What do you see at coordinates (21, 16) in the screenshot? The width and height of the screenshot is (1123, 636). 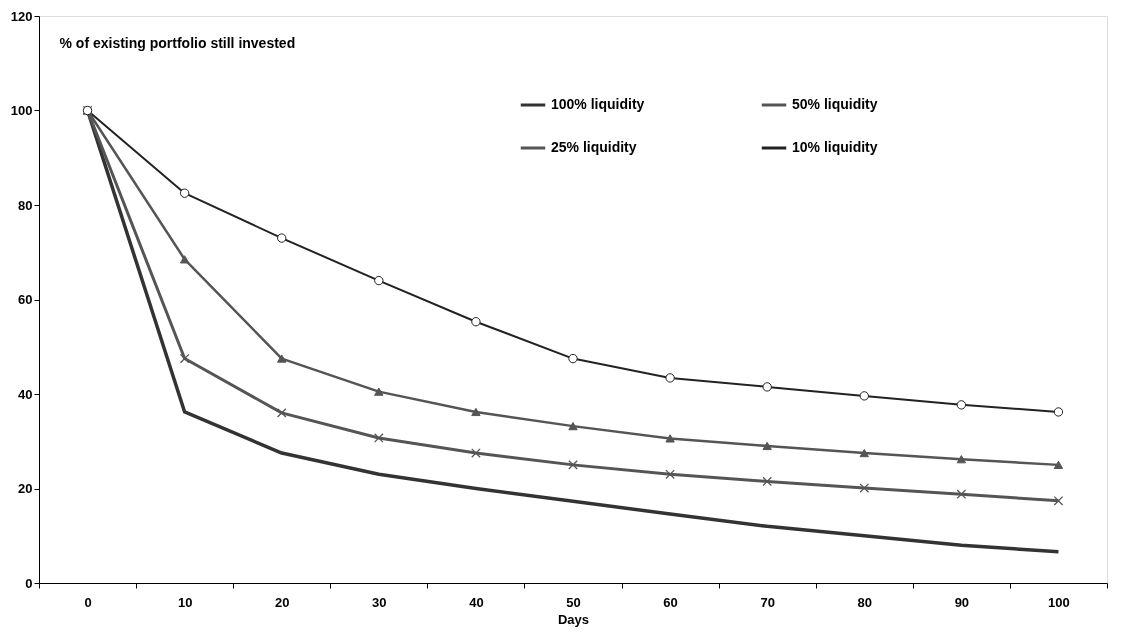 I see `y-tick-label: 120` at bounding box center [21, 16].